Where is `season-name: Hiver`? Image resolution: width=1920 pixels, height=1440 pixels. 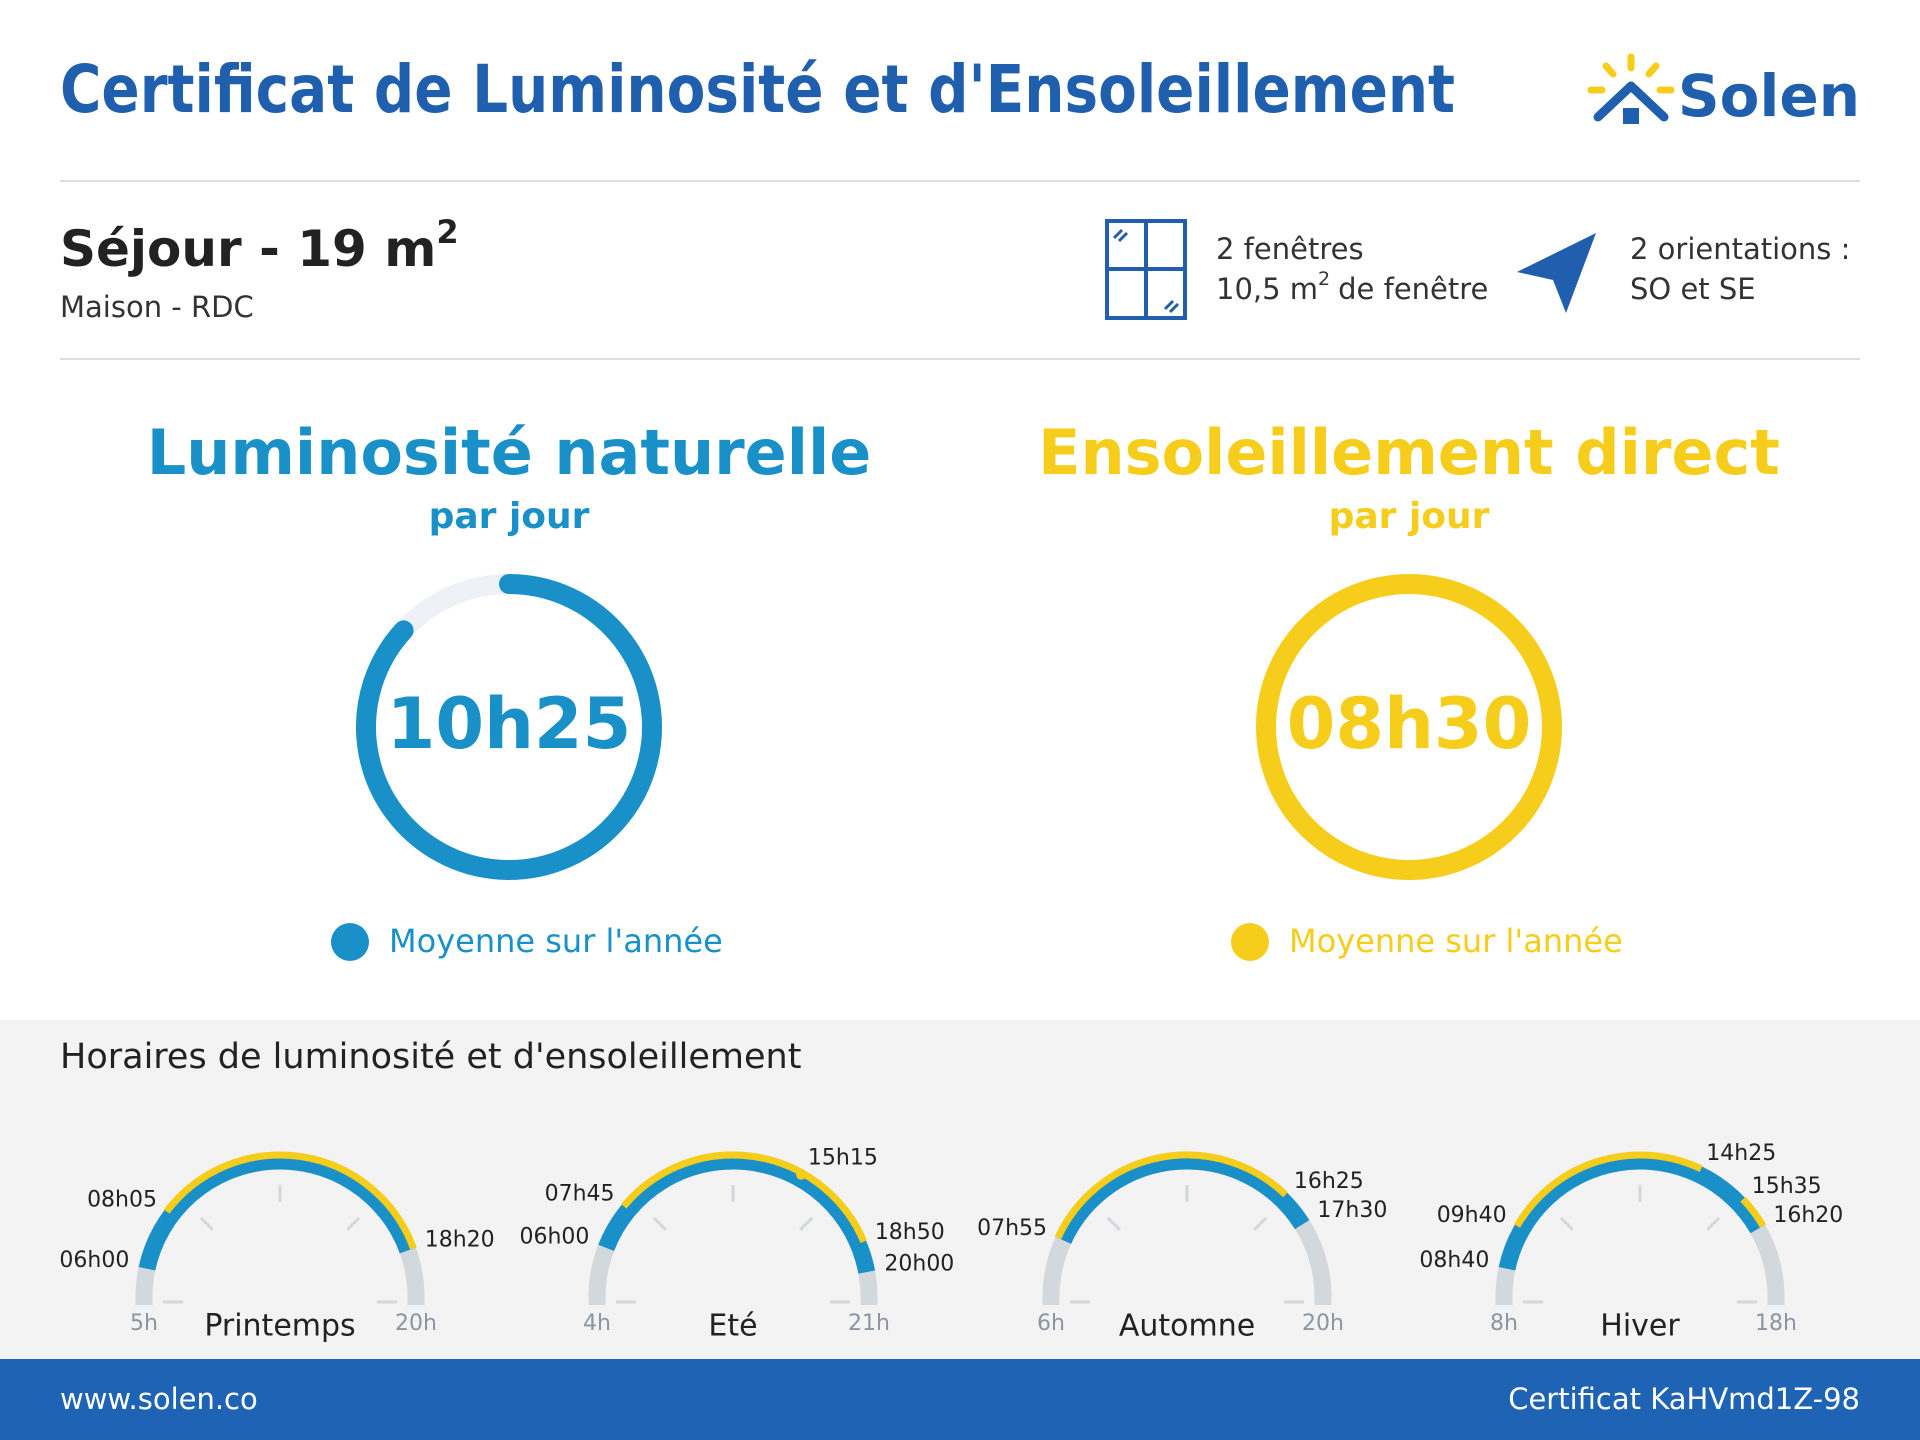 season-name: Hiver is located at coordinates (1640, 1326).